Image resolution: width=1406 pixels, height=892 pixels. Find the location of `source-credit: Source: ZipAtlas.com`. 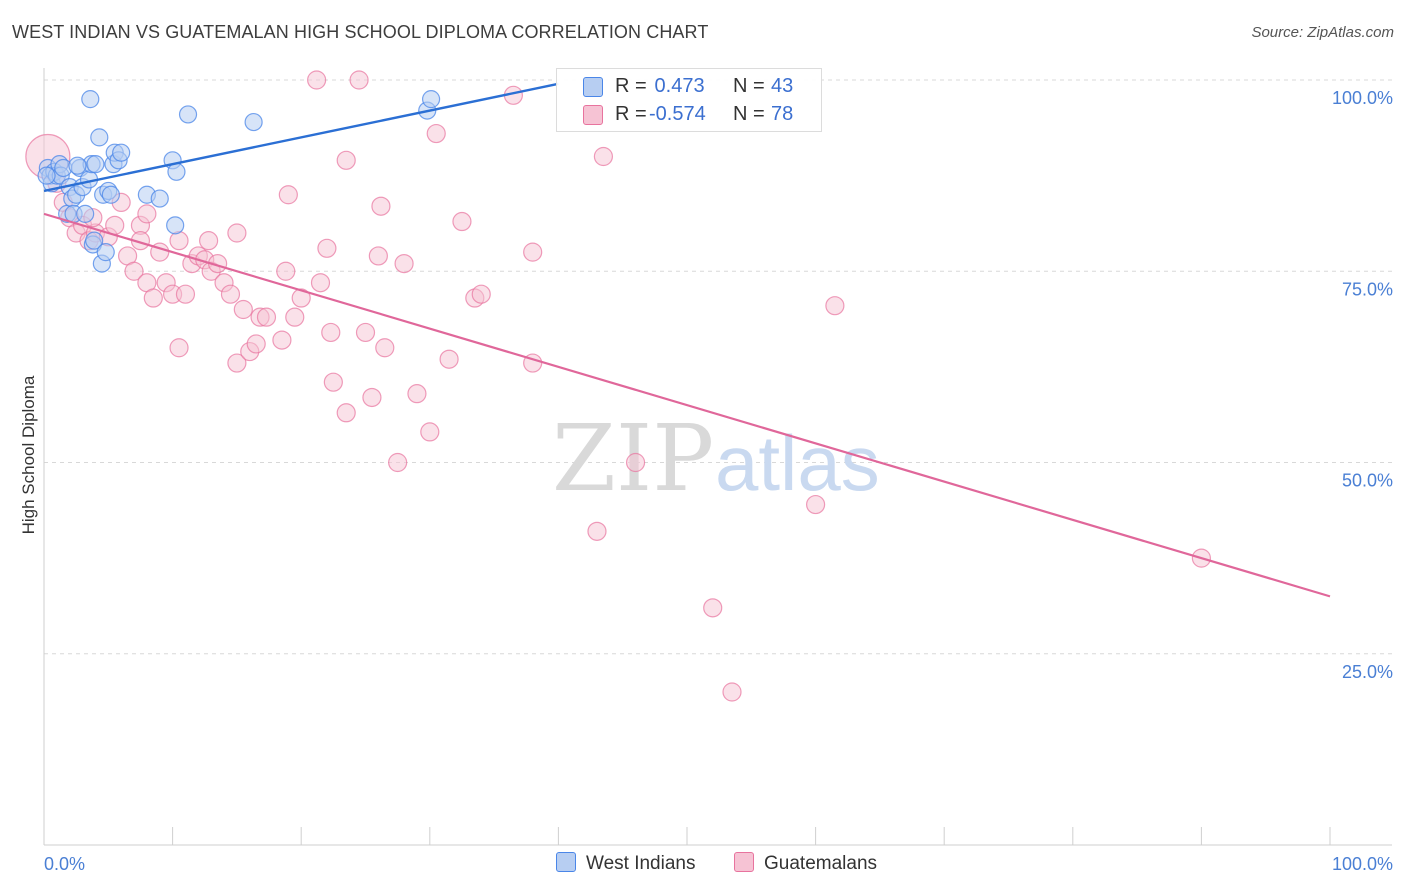

source-credit: Source: ZipAtlas.com is located at coordinates (1322, 32).